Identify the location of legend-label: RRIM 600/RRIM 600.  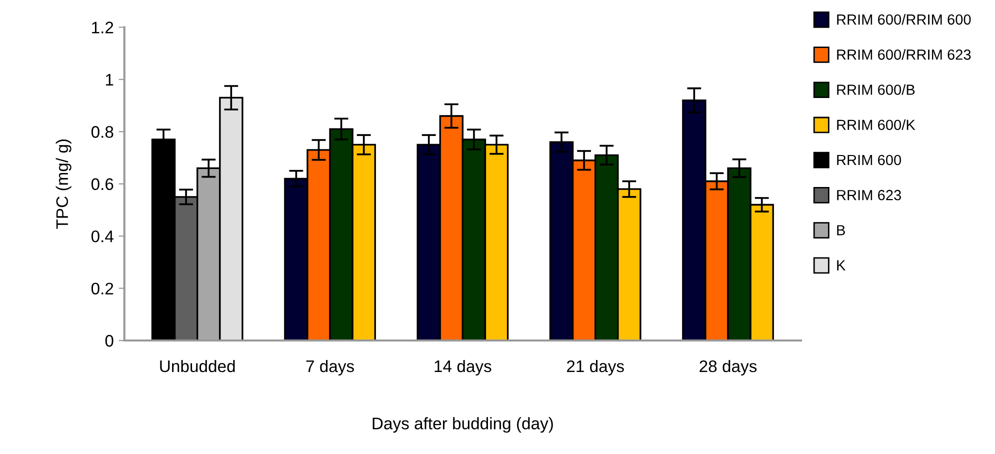
(904, 19).